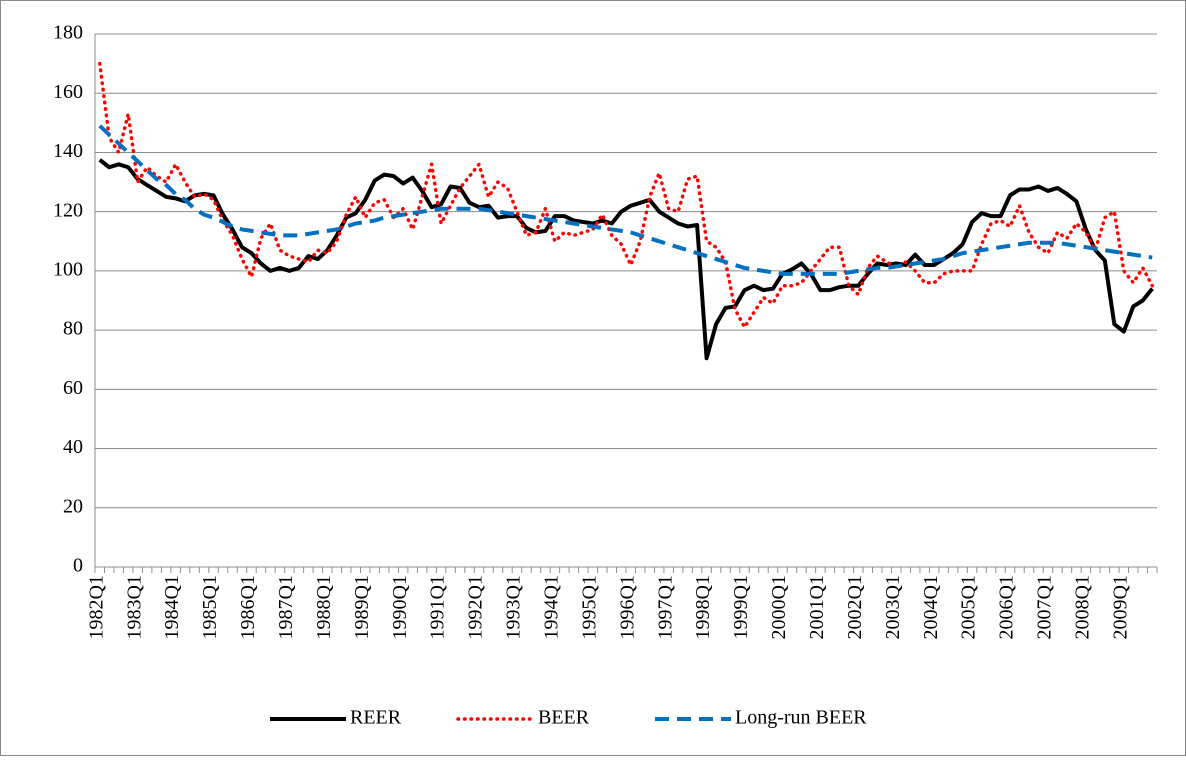 The height and width of the screenshot is (761, 1186). What do you see at coordinates (779, 607) in the screenshot?
I see `x-tick-label: 2000Q1` at bounding box center [779, 607].